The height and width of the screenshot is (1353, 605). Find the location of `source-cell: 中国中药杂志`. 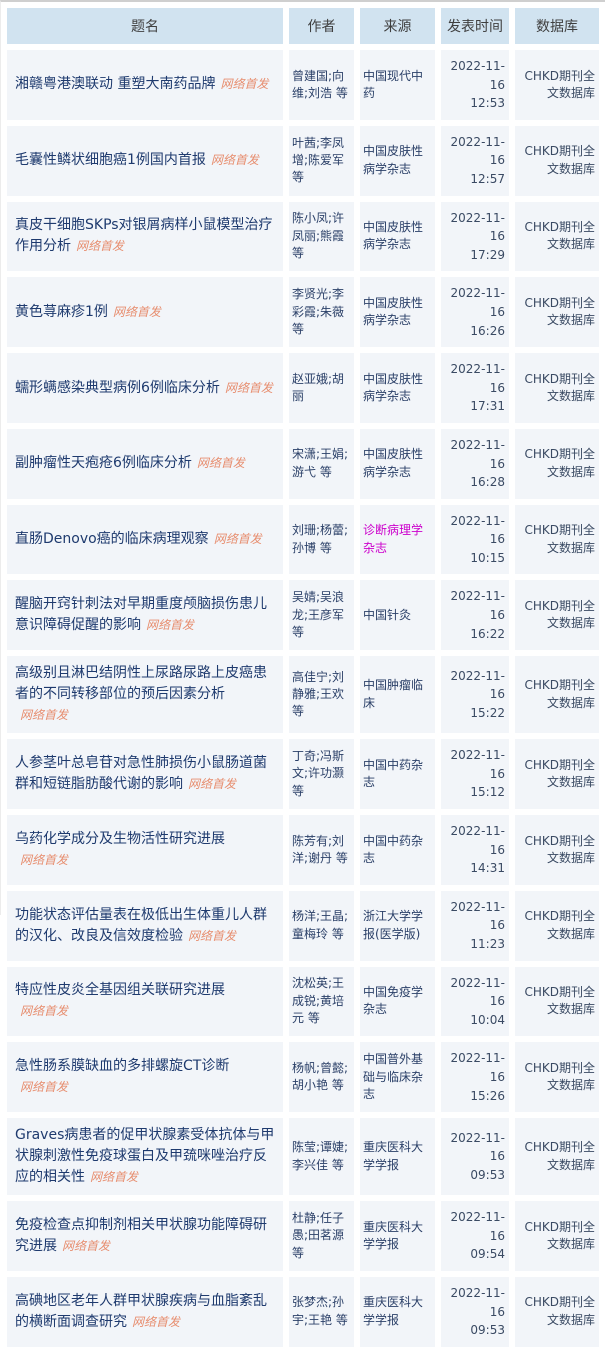

source-cell: 中国中药杂志 is located at coordinates (397, 850).